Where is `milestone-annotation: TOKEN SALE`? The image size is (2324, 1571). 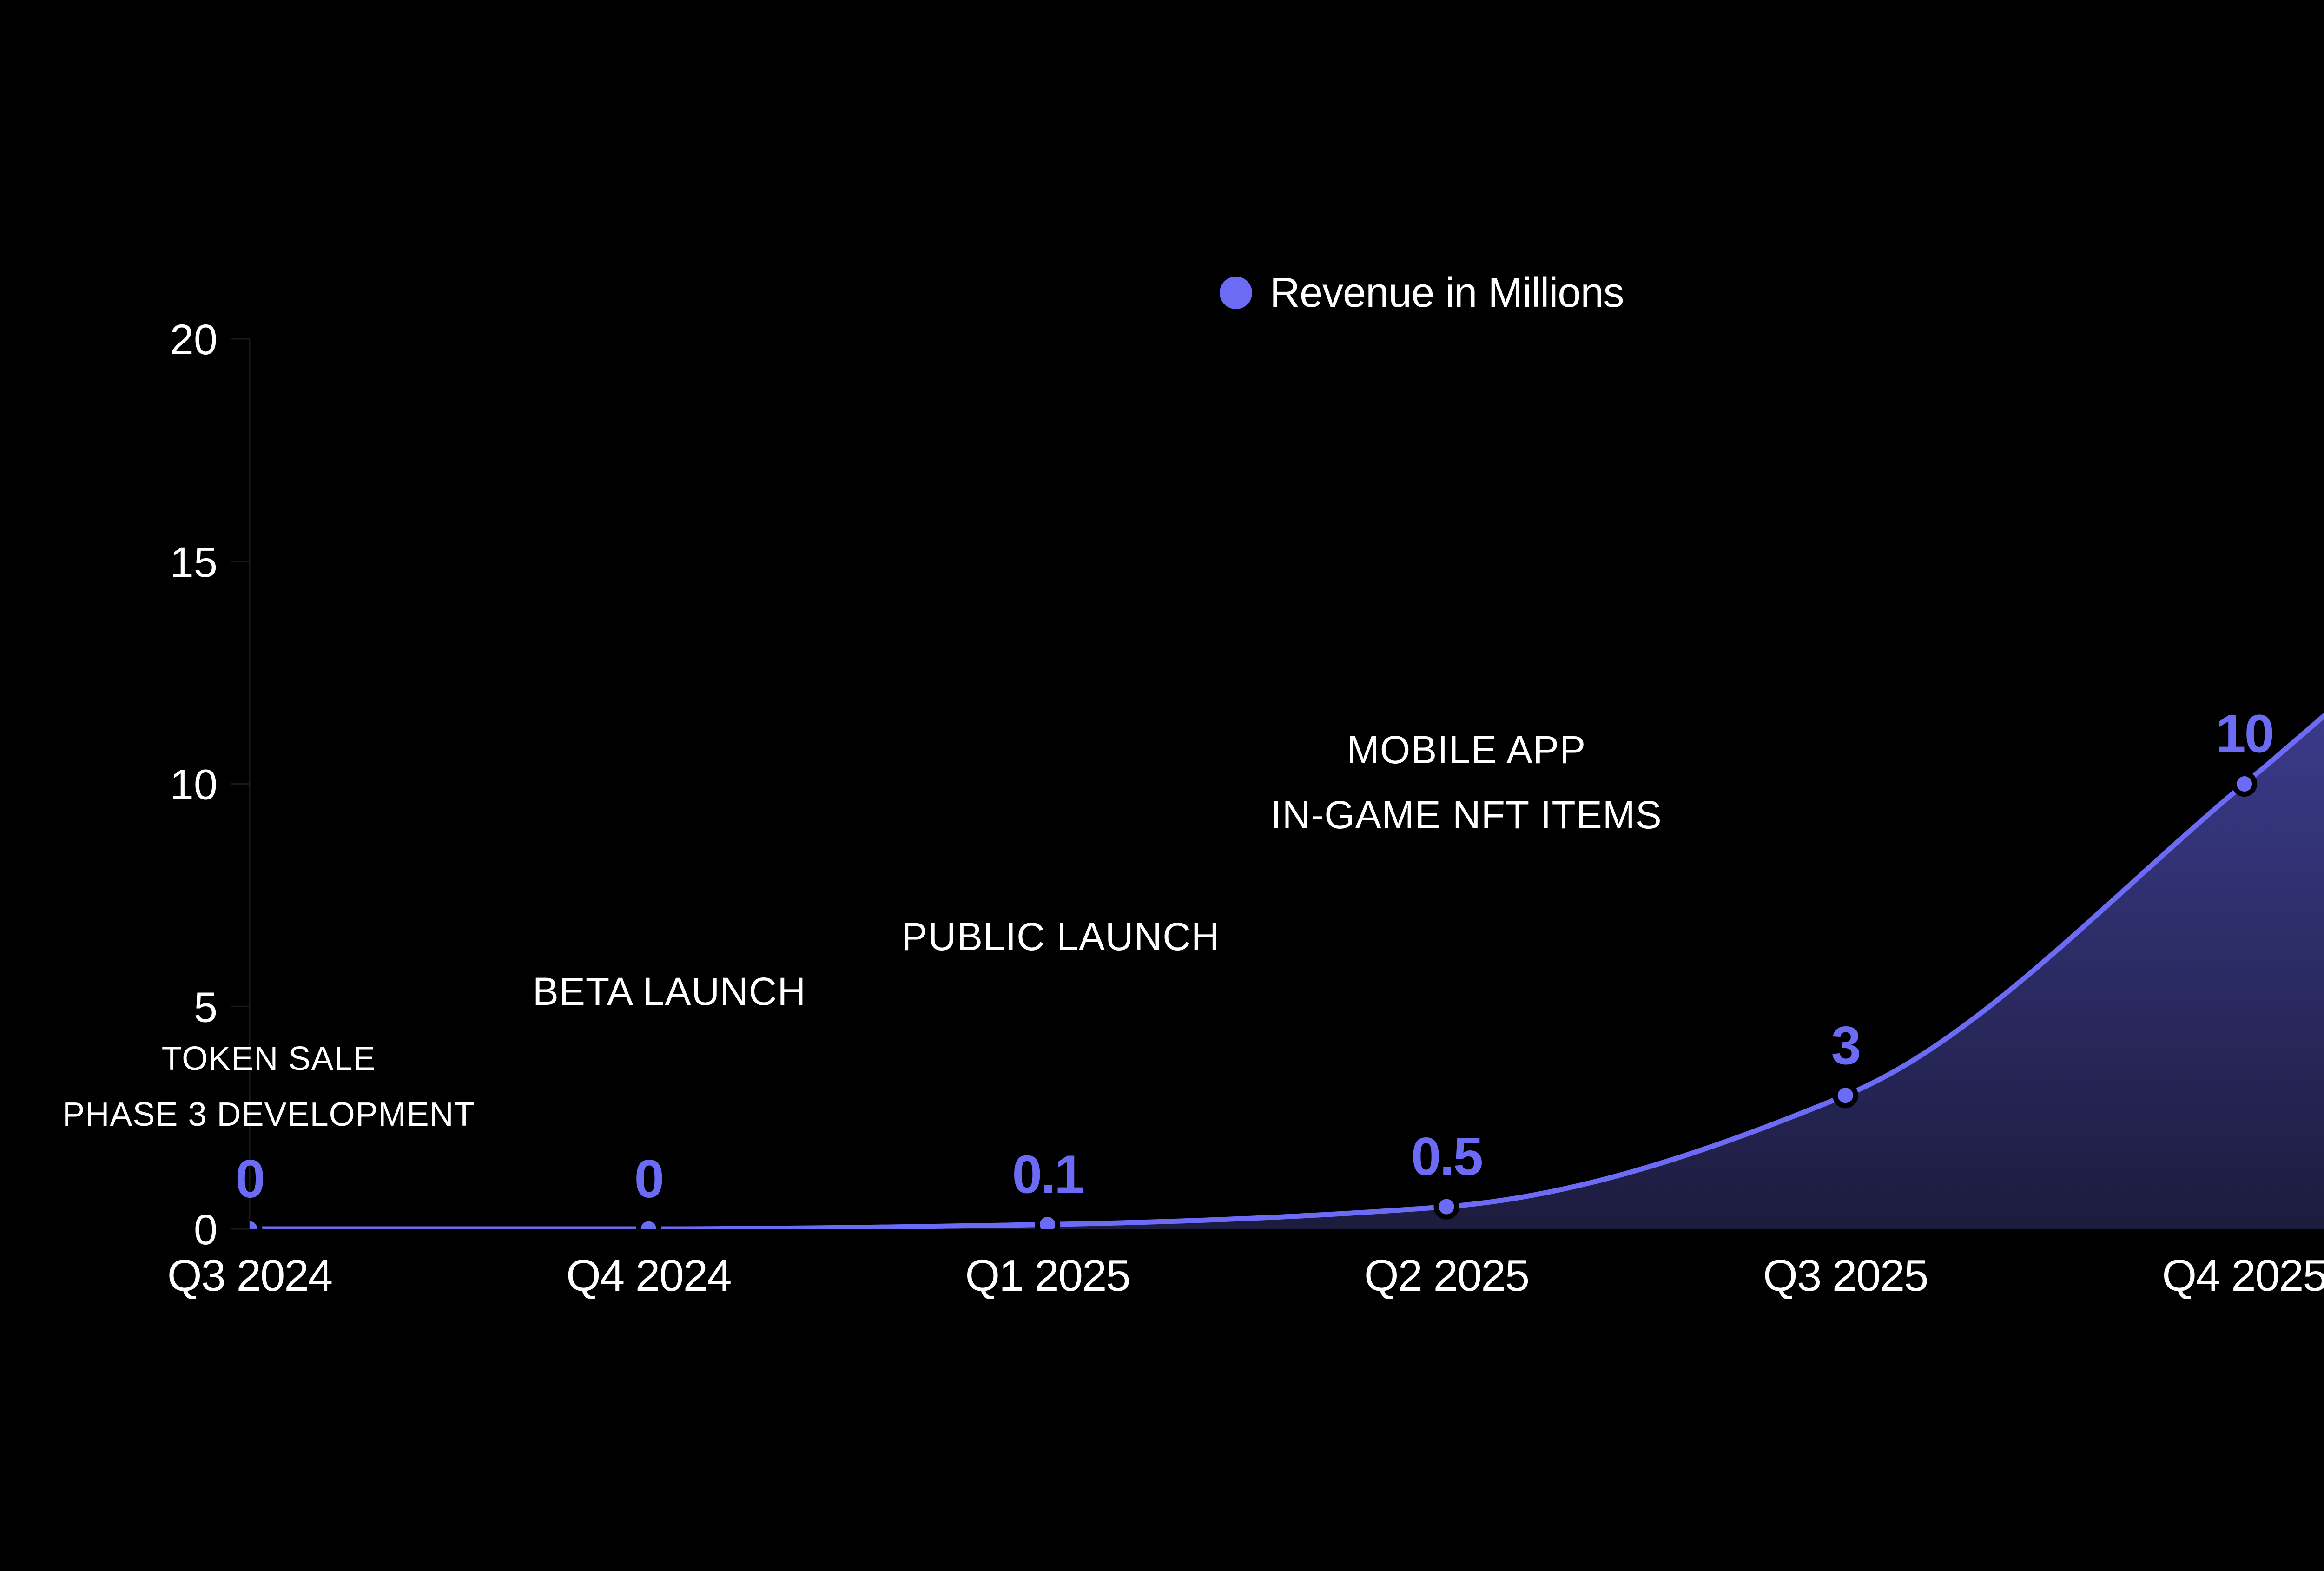
milestone-annotation: TOKEN SALE is located at coordinates (269, 1058).